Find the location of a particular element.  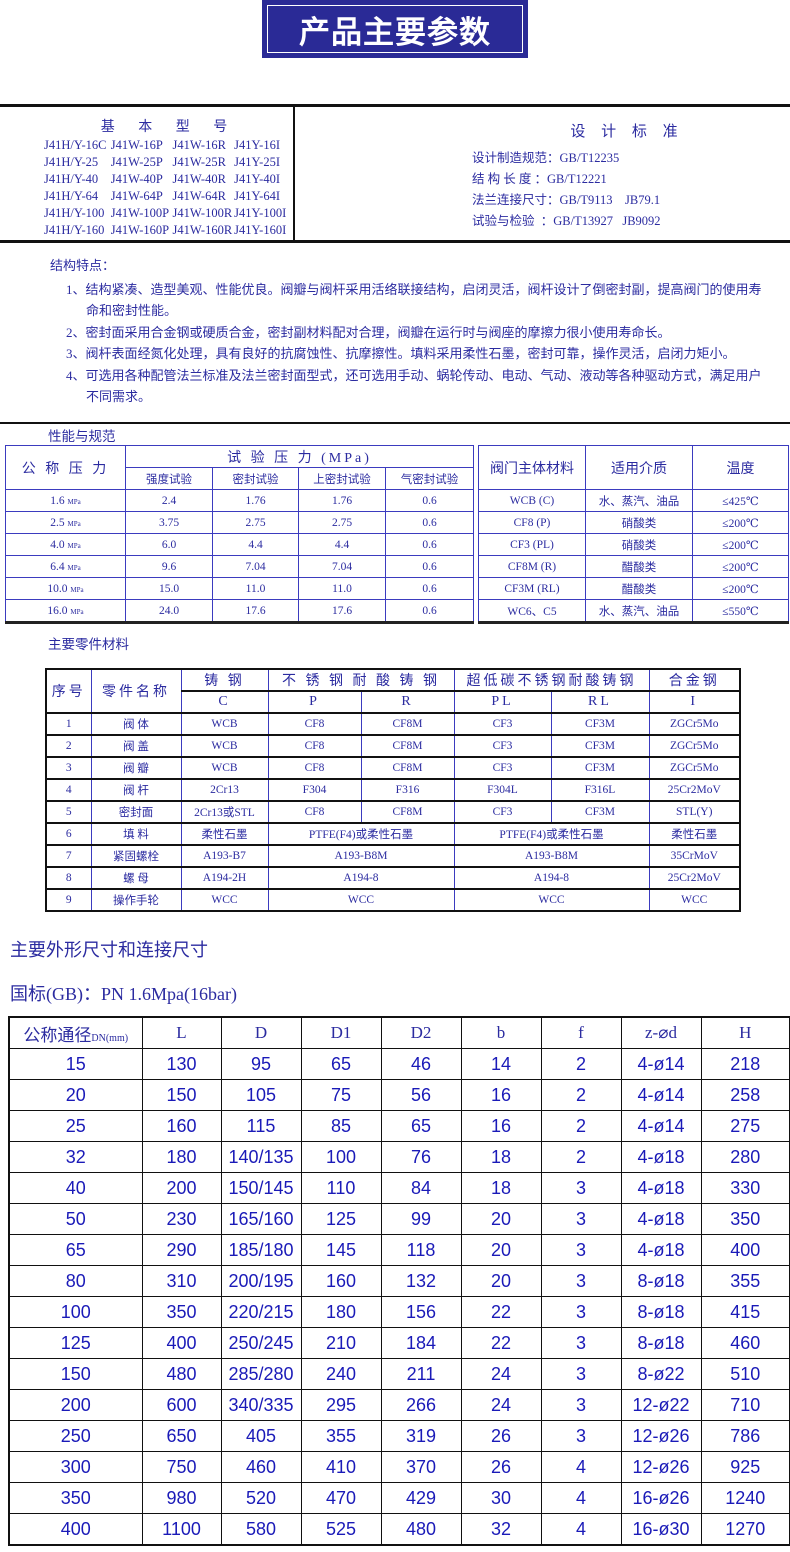

dim-cell: 4-ø18 is located at coordinates (661, 1157).